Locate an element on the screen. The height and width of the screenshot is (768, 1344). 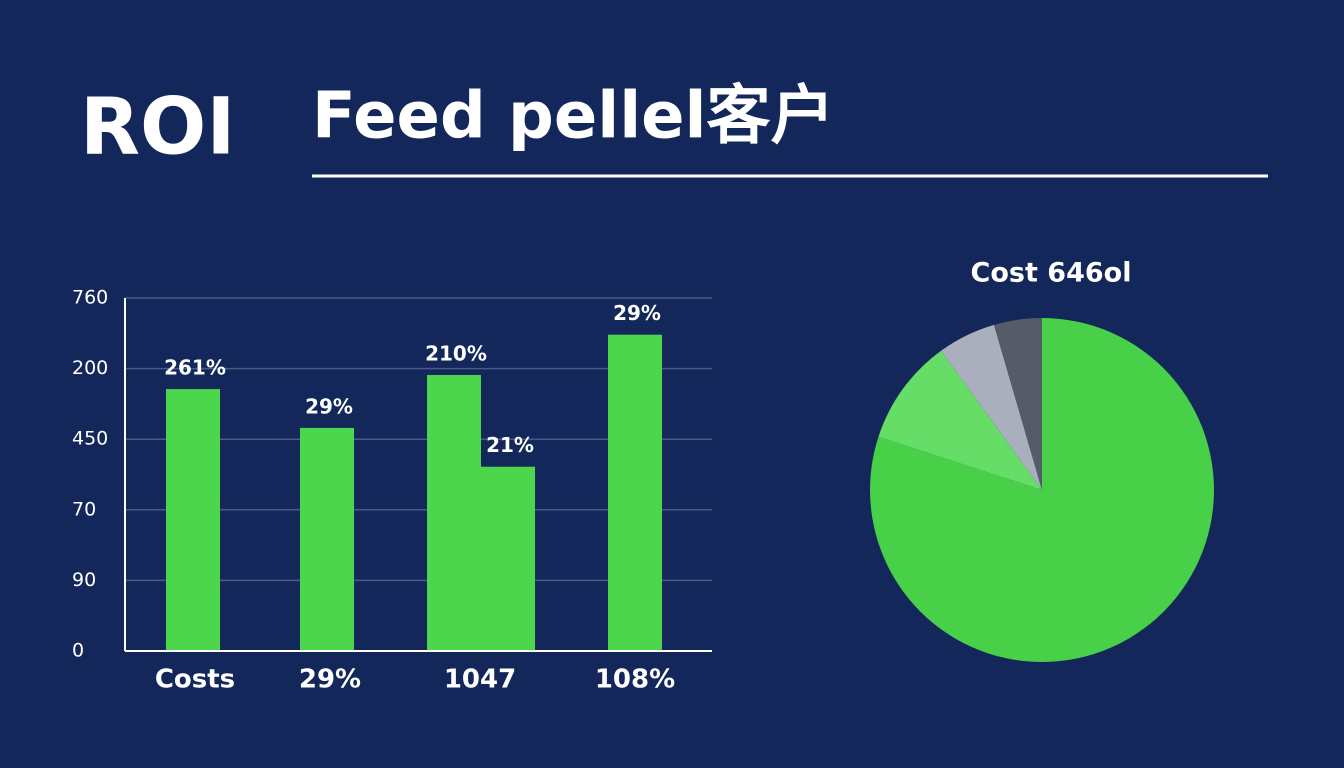
x-tick-label: Costs is located at coordinates (195, 680).